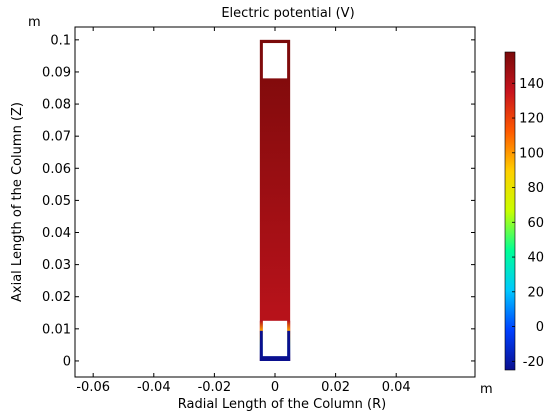 This screenshot has width=550, height=417. What do you see at coordinates (275, 358) in the screenshot?
I see `bottom-electrode` at bounding box center [275, 358].